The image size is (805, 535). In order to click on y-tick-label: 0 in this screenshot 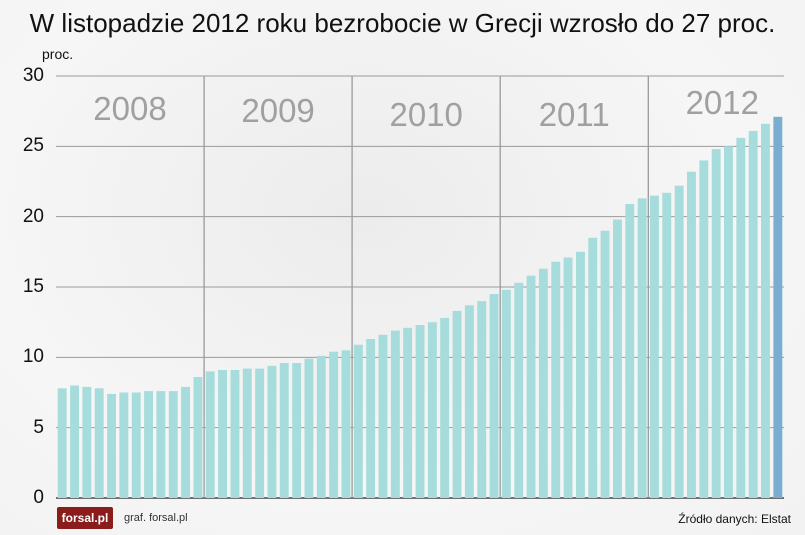, I will do `click(38, 497)`.